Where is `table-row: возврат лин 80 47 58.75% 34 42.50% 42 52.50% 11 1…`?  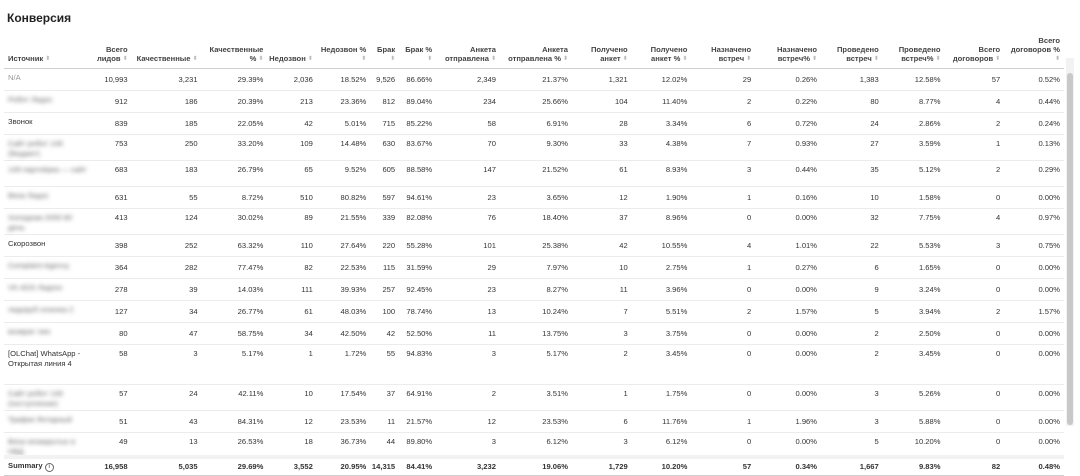 table-row: возврат лин 80 47 58.75% 34 42.50% 42 52.50% 11 1… is located at coordinates (534, 333).